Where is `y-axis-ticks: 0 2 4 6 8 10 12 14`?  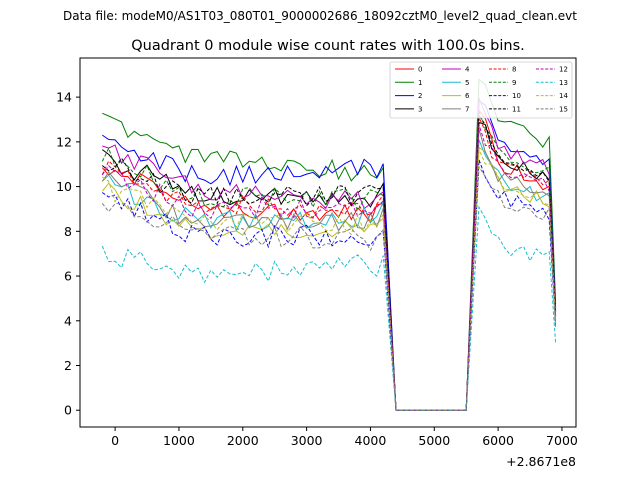 y-axis-ticks: 0 2 4 6 8 10 12 14 is located at coordinates (68, 254).